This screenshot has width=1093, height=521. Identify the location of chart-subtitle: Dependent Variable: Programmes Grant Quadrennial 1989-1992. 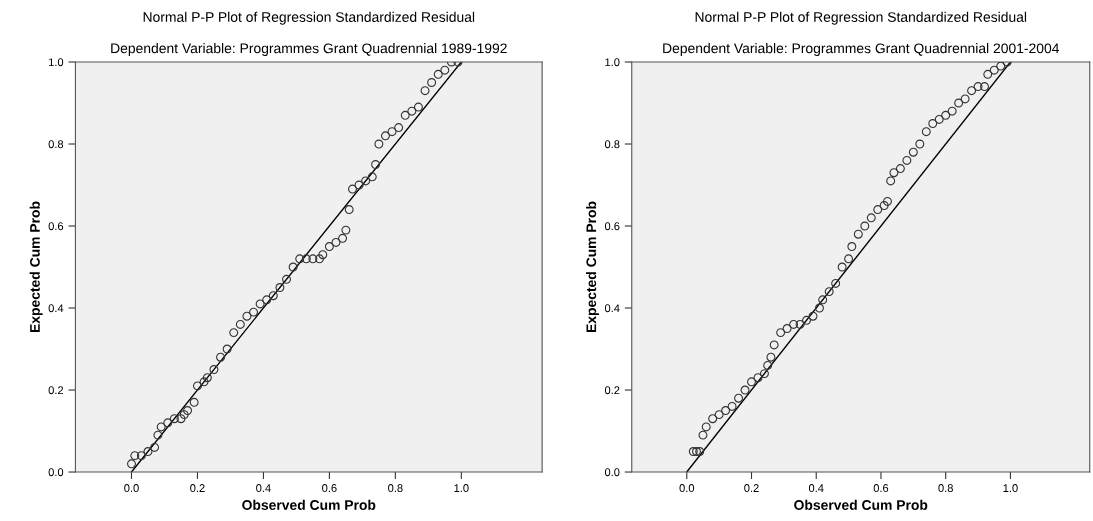
(309, 49).